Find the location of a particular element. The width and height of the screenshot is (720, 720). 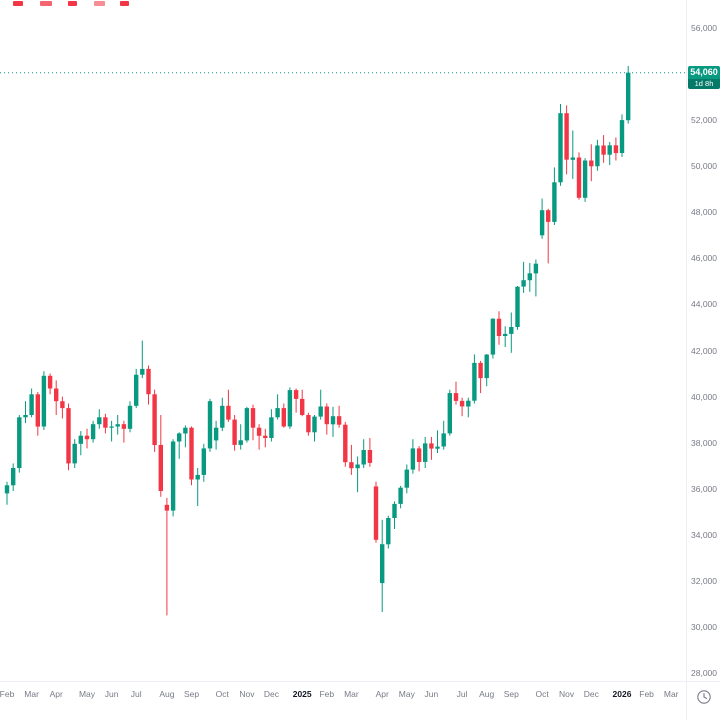

current-price-label: 54,060 is located at coordinates (704, 72).